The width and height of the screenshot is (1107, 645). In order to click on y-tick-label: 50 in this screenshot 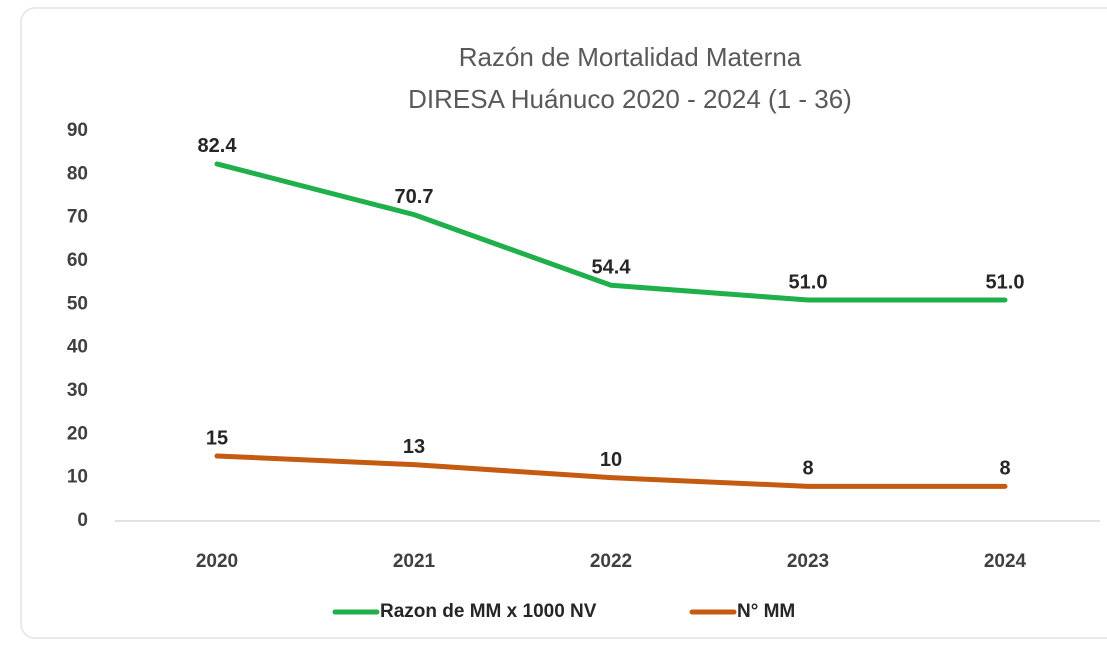, I will do `click(77, 303)`.